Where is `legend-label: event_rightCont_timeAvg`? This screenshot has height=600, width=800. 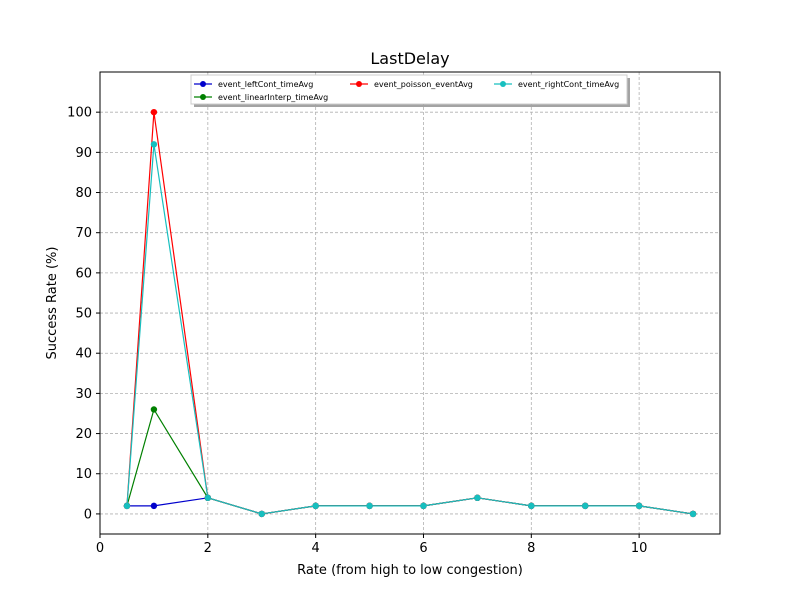
legend-label: event_rightCont_timeAvg is located at coordinates (568, 84).